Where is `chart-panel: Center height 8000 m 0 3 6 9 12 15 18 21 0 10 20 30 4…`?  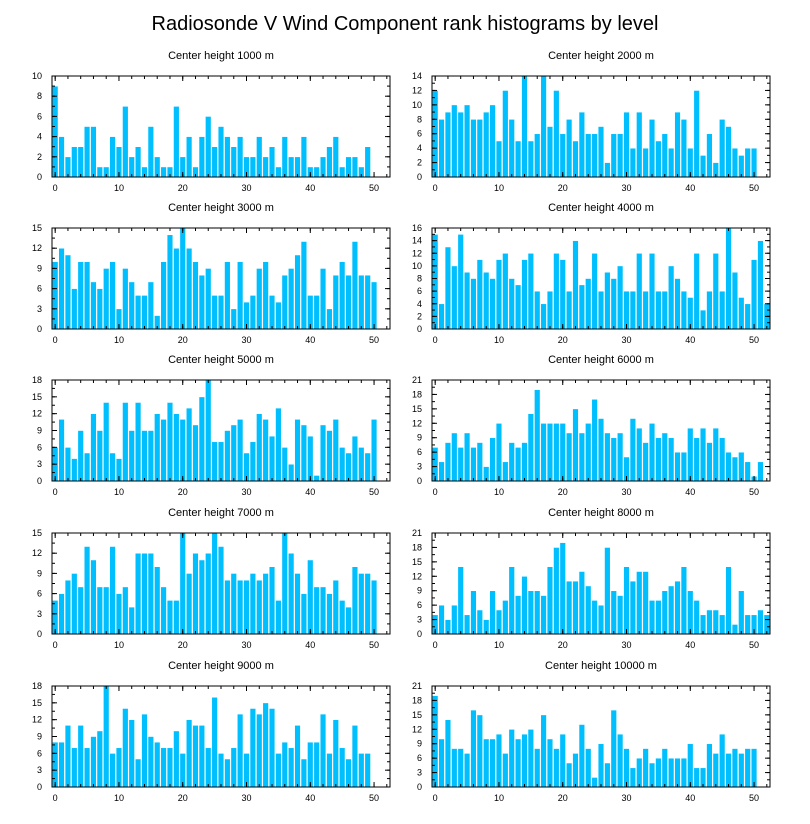
chart-panel: Center height 8000 m 0 3 6 9 12 15 18 21 0 10 20 30 4… is located at coordinates (591, 578).